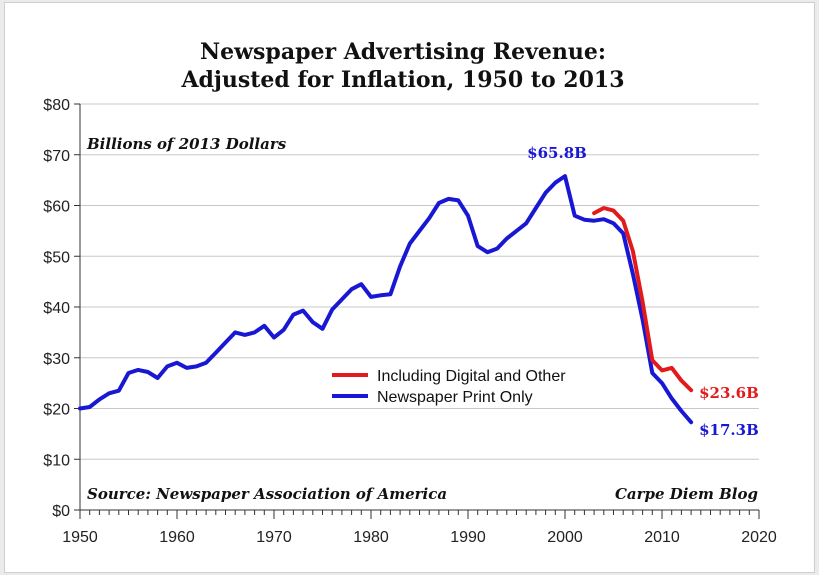 Image resolution: width=819 pixels, height=575 pixels. I want to click on y-tick-label: $70, so click(56, 156).